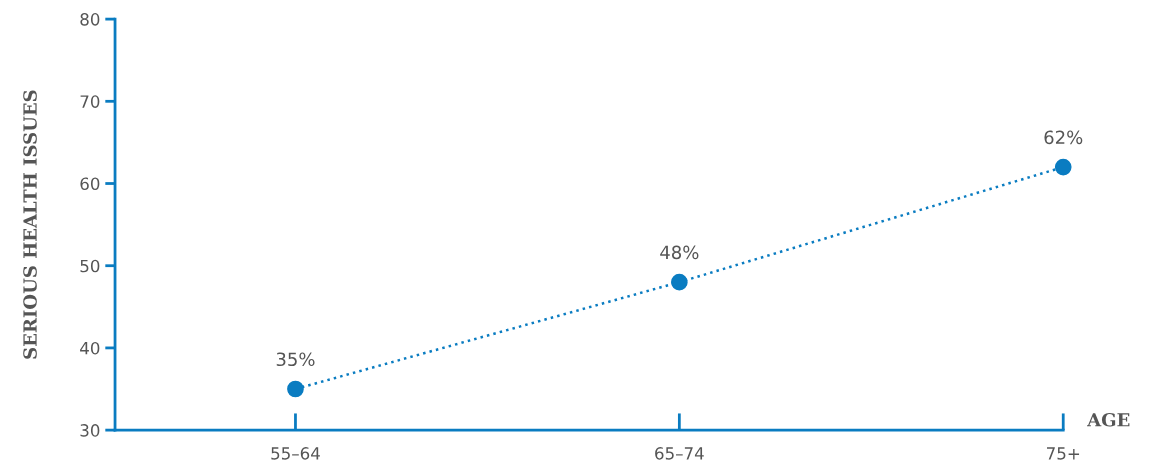 The image size is (1162, 466). I want to click on x-axis-title: AGE, so click(1108, 419).